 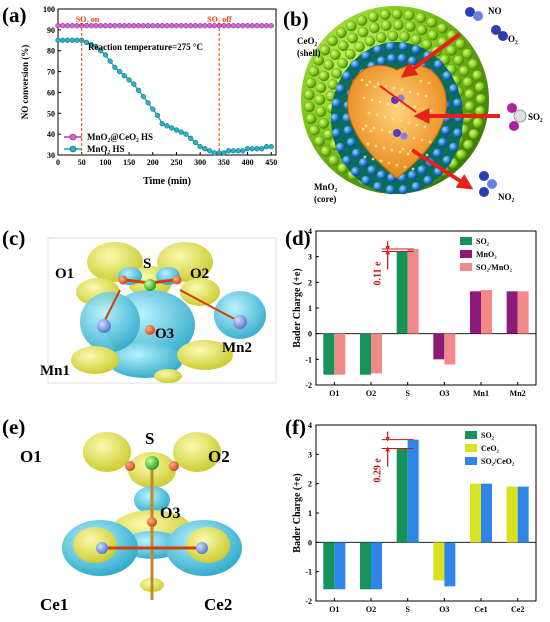 What do you see at coordinates (495, 11) in the screenshot?
I see `no-label: NO` at bounding box center [495, 11].